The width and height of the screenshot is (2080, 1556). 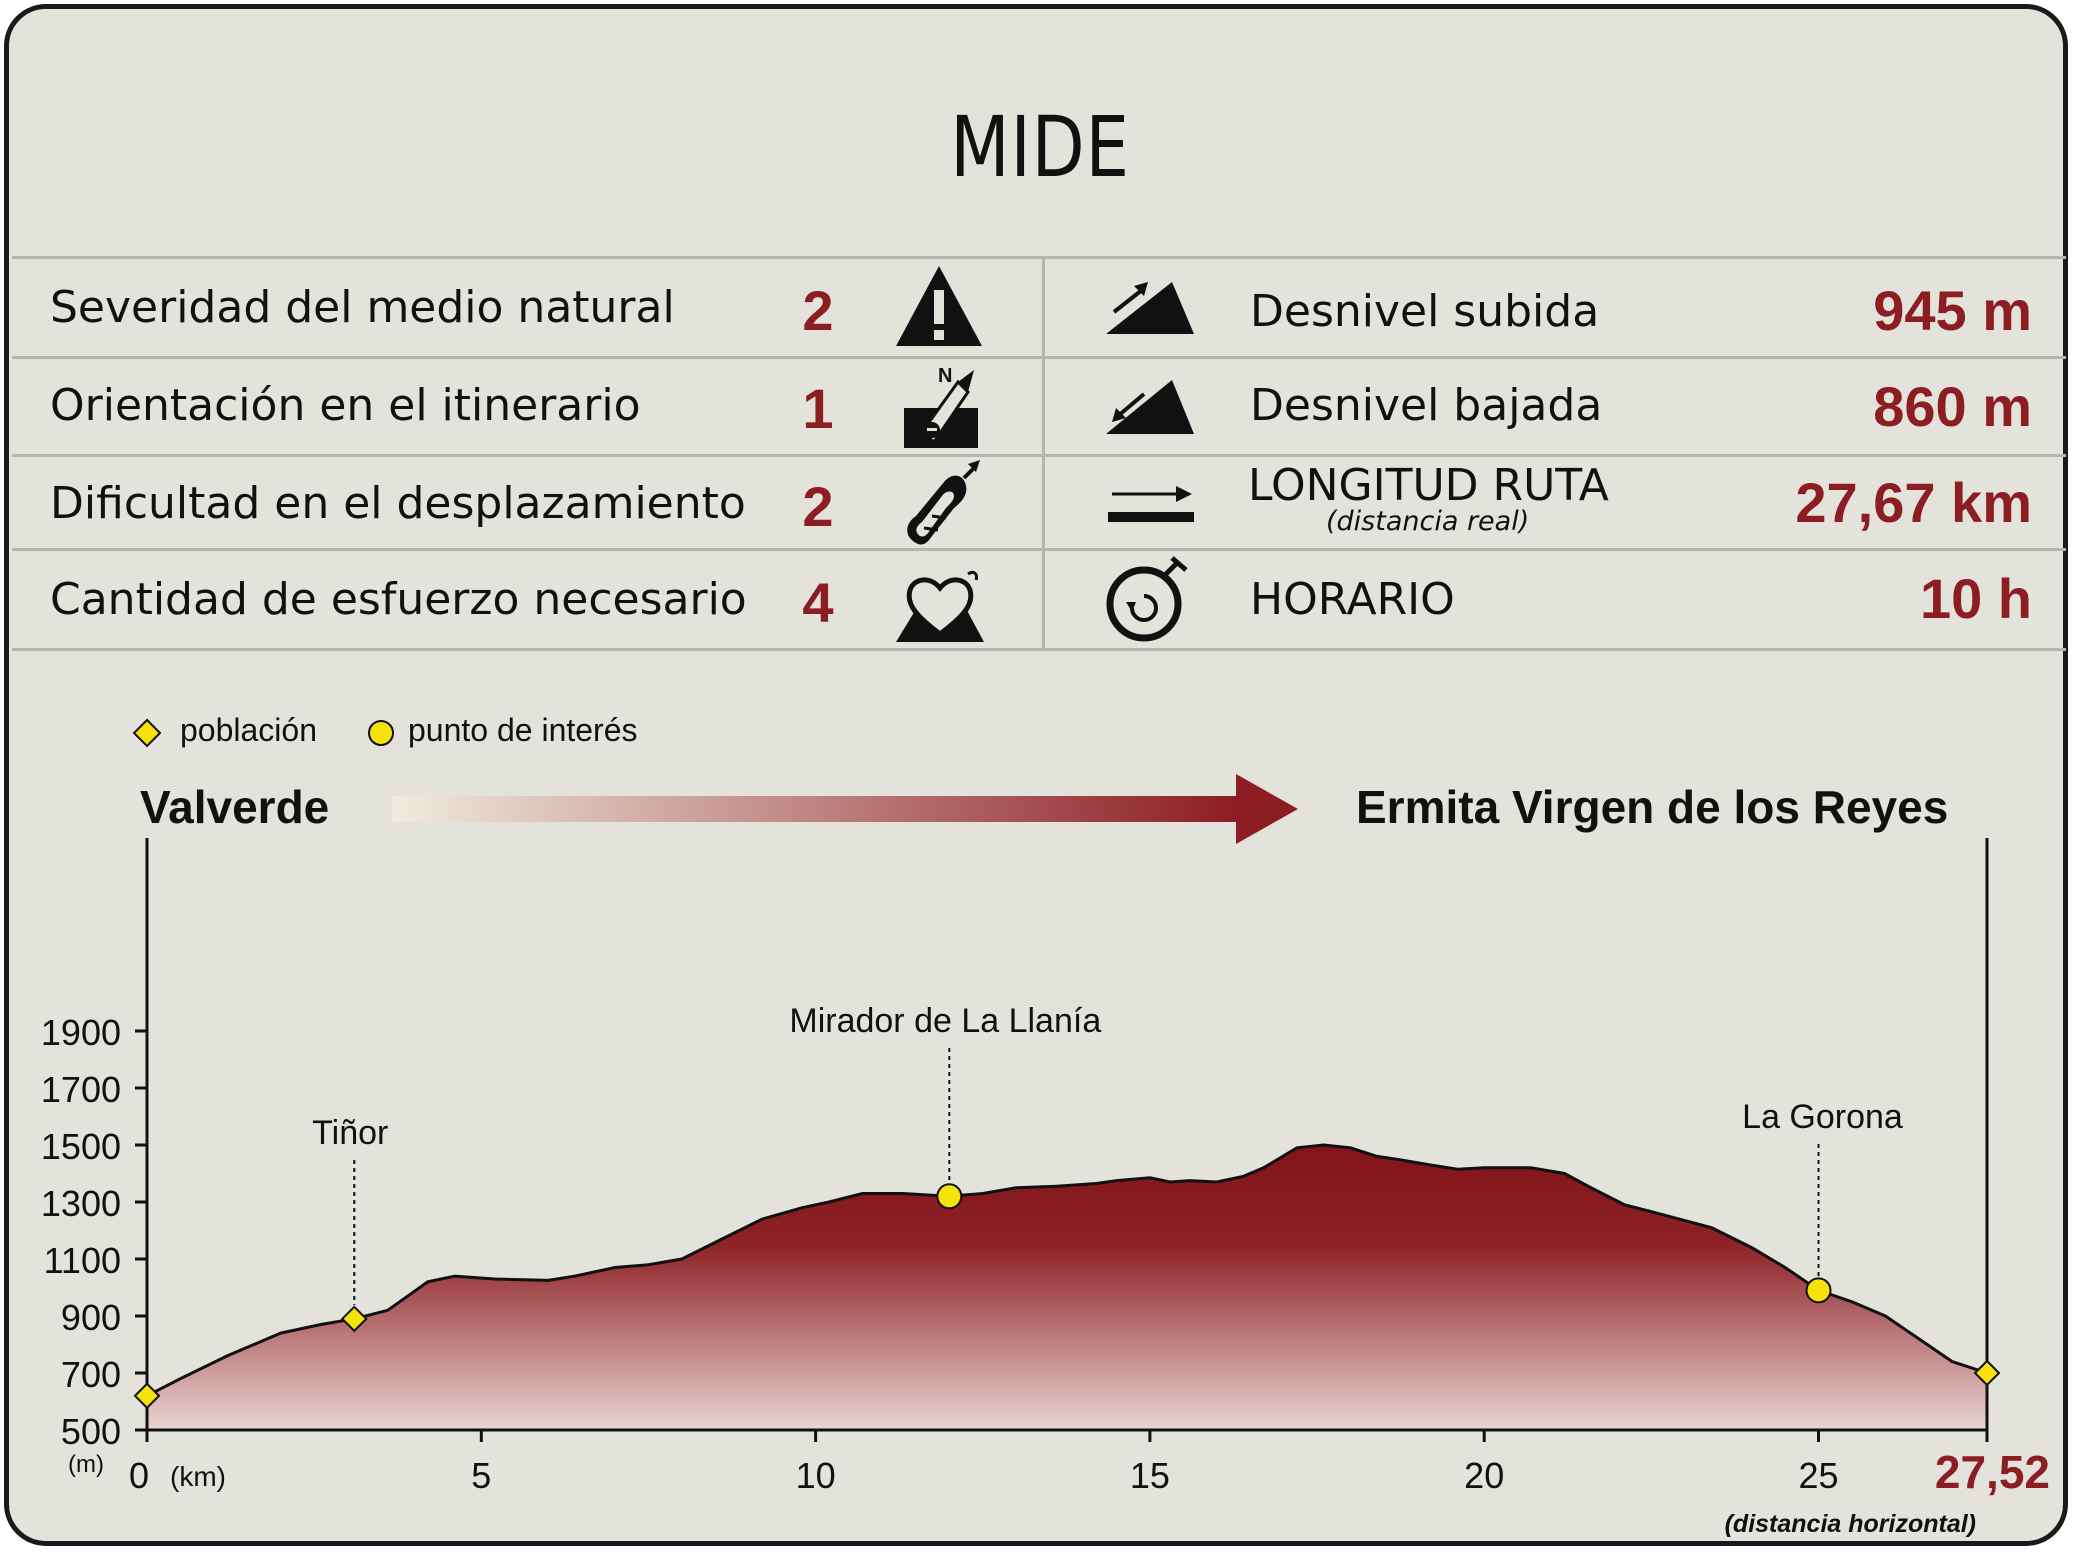 What do you see at coordinates (939, 306) in the screenshot?
I see `warning-triangle-icon` at bounding box center [939, 306].